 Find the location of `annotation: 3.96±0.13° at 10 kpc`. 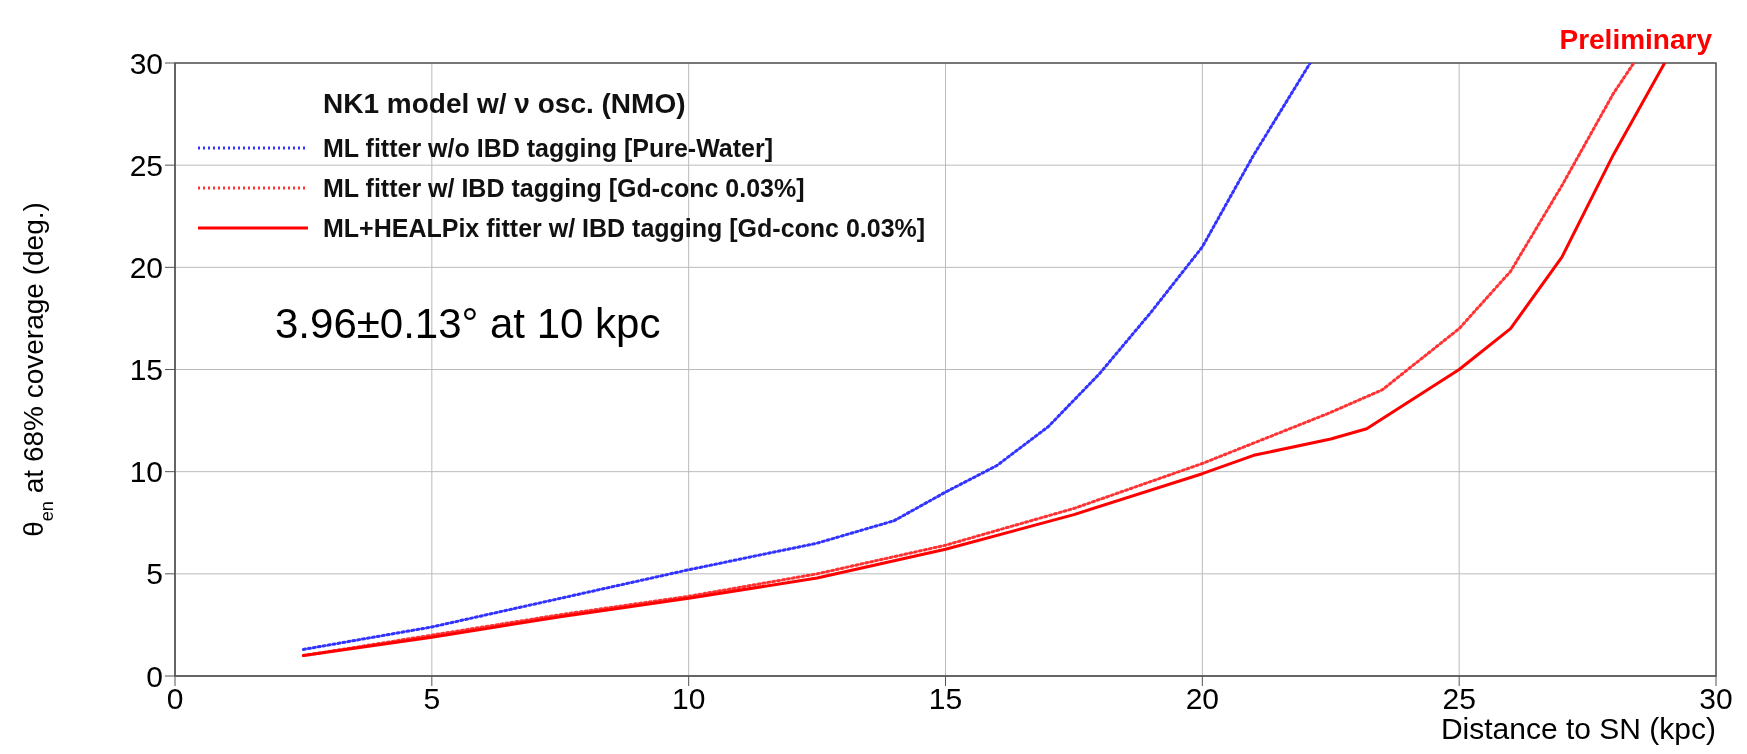

annotation: 3.96±0.13° at 10 kpc is located at coordinates (468, 323).